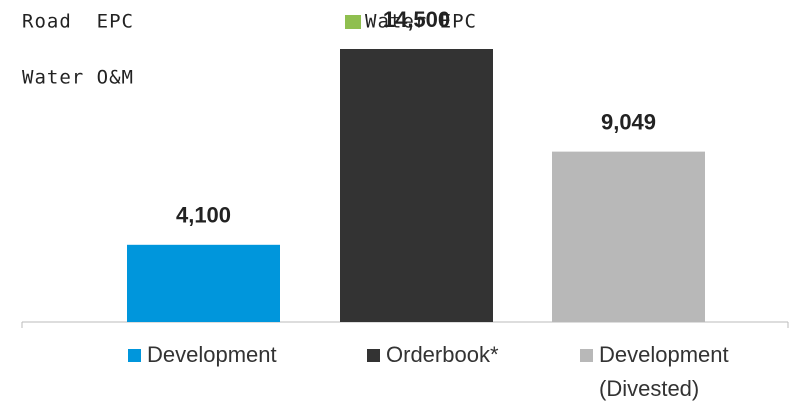 This screenshot has height=404, width=810. Describe the element at coordinates (78, 22) in the screenshot. I see `annotation: Road EPC` at that location.